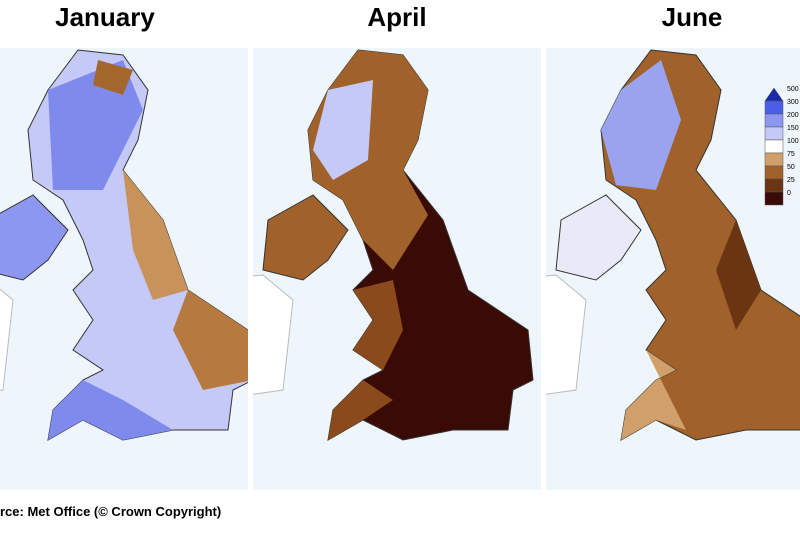 The width and height of the screenshot is (800, 533). What do you see at coordinates (793, 141) in the screenshot?
I see `legend-label: 100` at bounding box center [793, 141].